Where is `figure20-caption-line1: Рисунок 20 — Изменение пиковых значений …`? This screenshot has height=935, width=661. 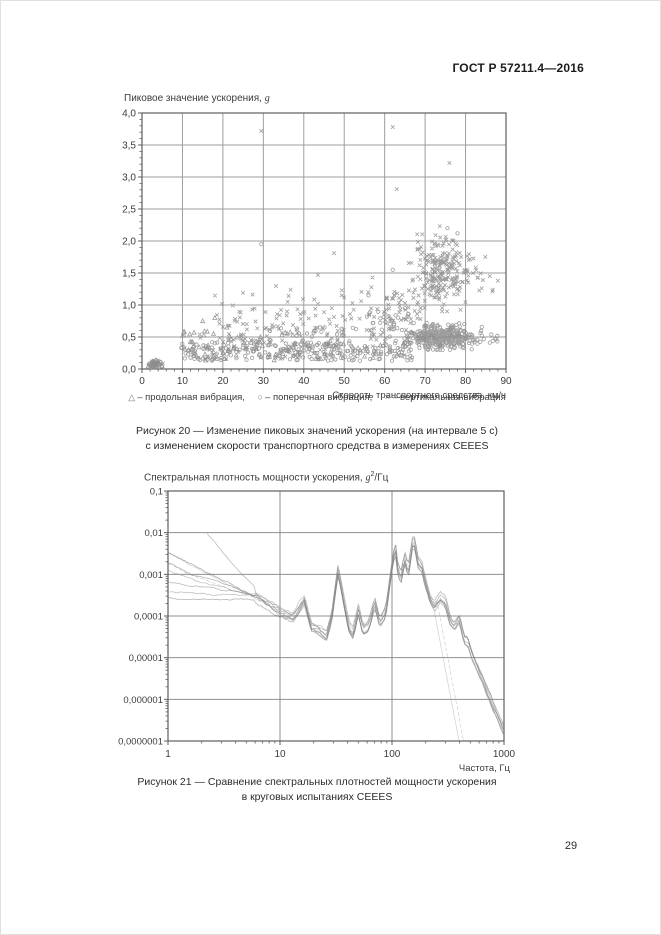
figure20-caption-line1: Рисунок 20 — Изменение пиковых значений … is located at coordinates (317, 431).